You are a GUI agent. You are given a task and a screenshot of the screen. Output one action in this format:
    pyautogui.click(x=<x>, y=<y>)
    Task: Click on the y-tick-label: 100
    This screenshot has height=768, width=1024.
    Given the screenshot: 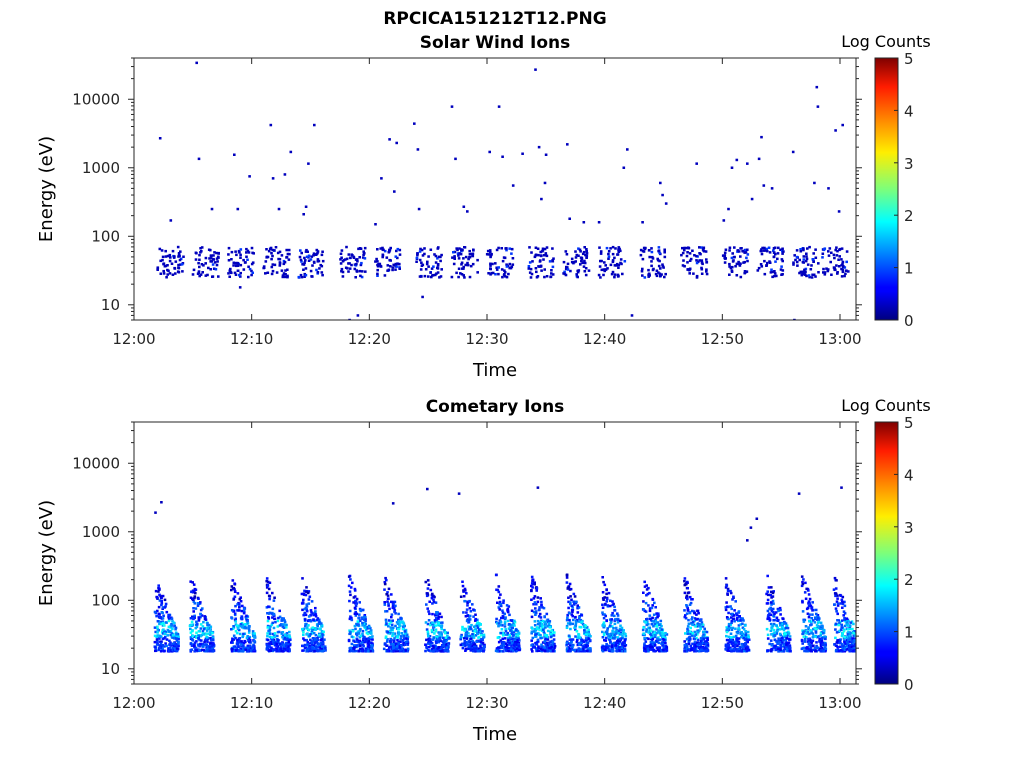 What is the action you would take?
    pyautogui.click(x=105, y=236)
    